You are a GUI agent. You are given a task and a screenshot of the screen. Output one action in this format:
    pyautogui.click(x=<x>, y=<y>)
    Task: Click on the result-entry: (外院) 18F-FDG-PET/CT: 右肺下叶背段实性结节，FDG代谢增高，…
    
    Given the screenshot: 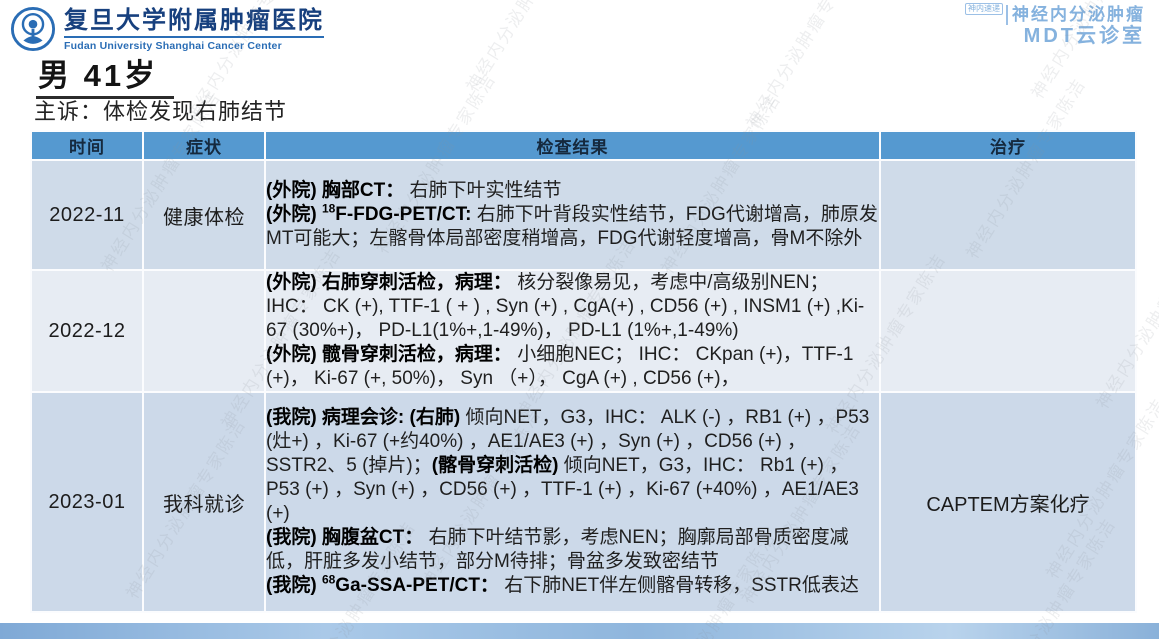 What is the action you would take?
    pyautogui.click(x=572, y=227)
    